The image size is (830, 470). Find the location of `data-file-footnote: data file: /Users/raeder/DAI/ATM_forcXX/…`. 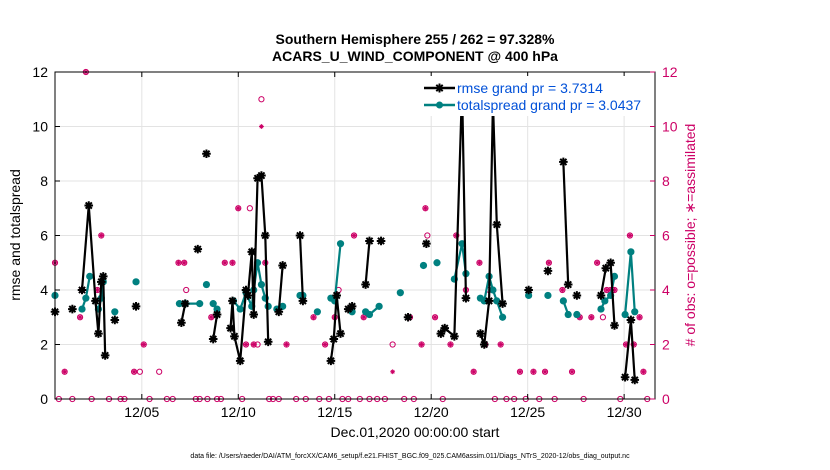

data-file-footnote: data file: /Users/raeder/DAI/ATM_forcXX/… is located at coordinates (410, 456).